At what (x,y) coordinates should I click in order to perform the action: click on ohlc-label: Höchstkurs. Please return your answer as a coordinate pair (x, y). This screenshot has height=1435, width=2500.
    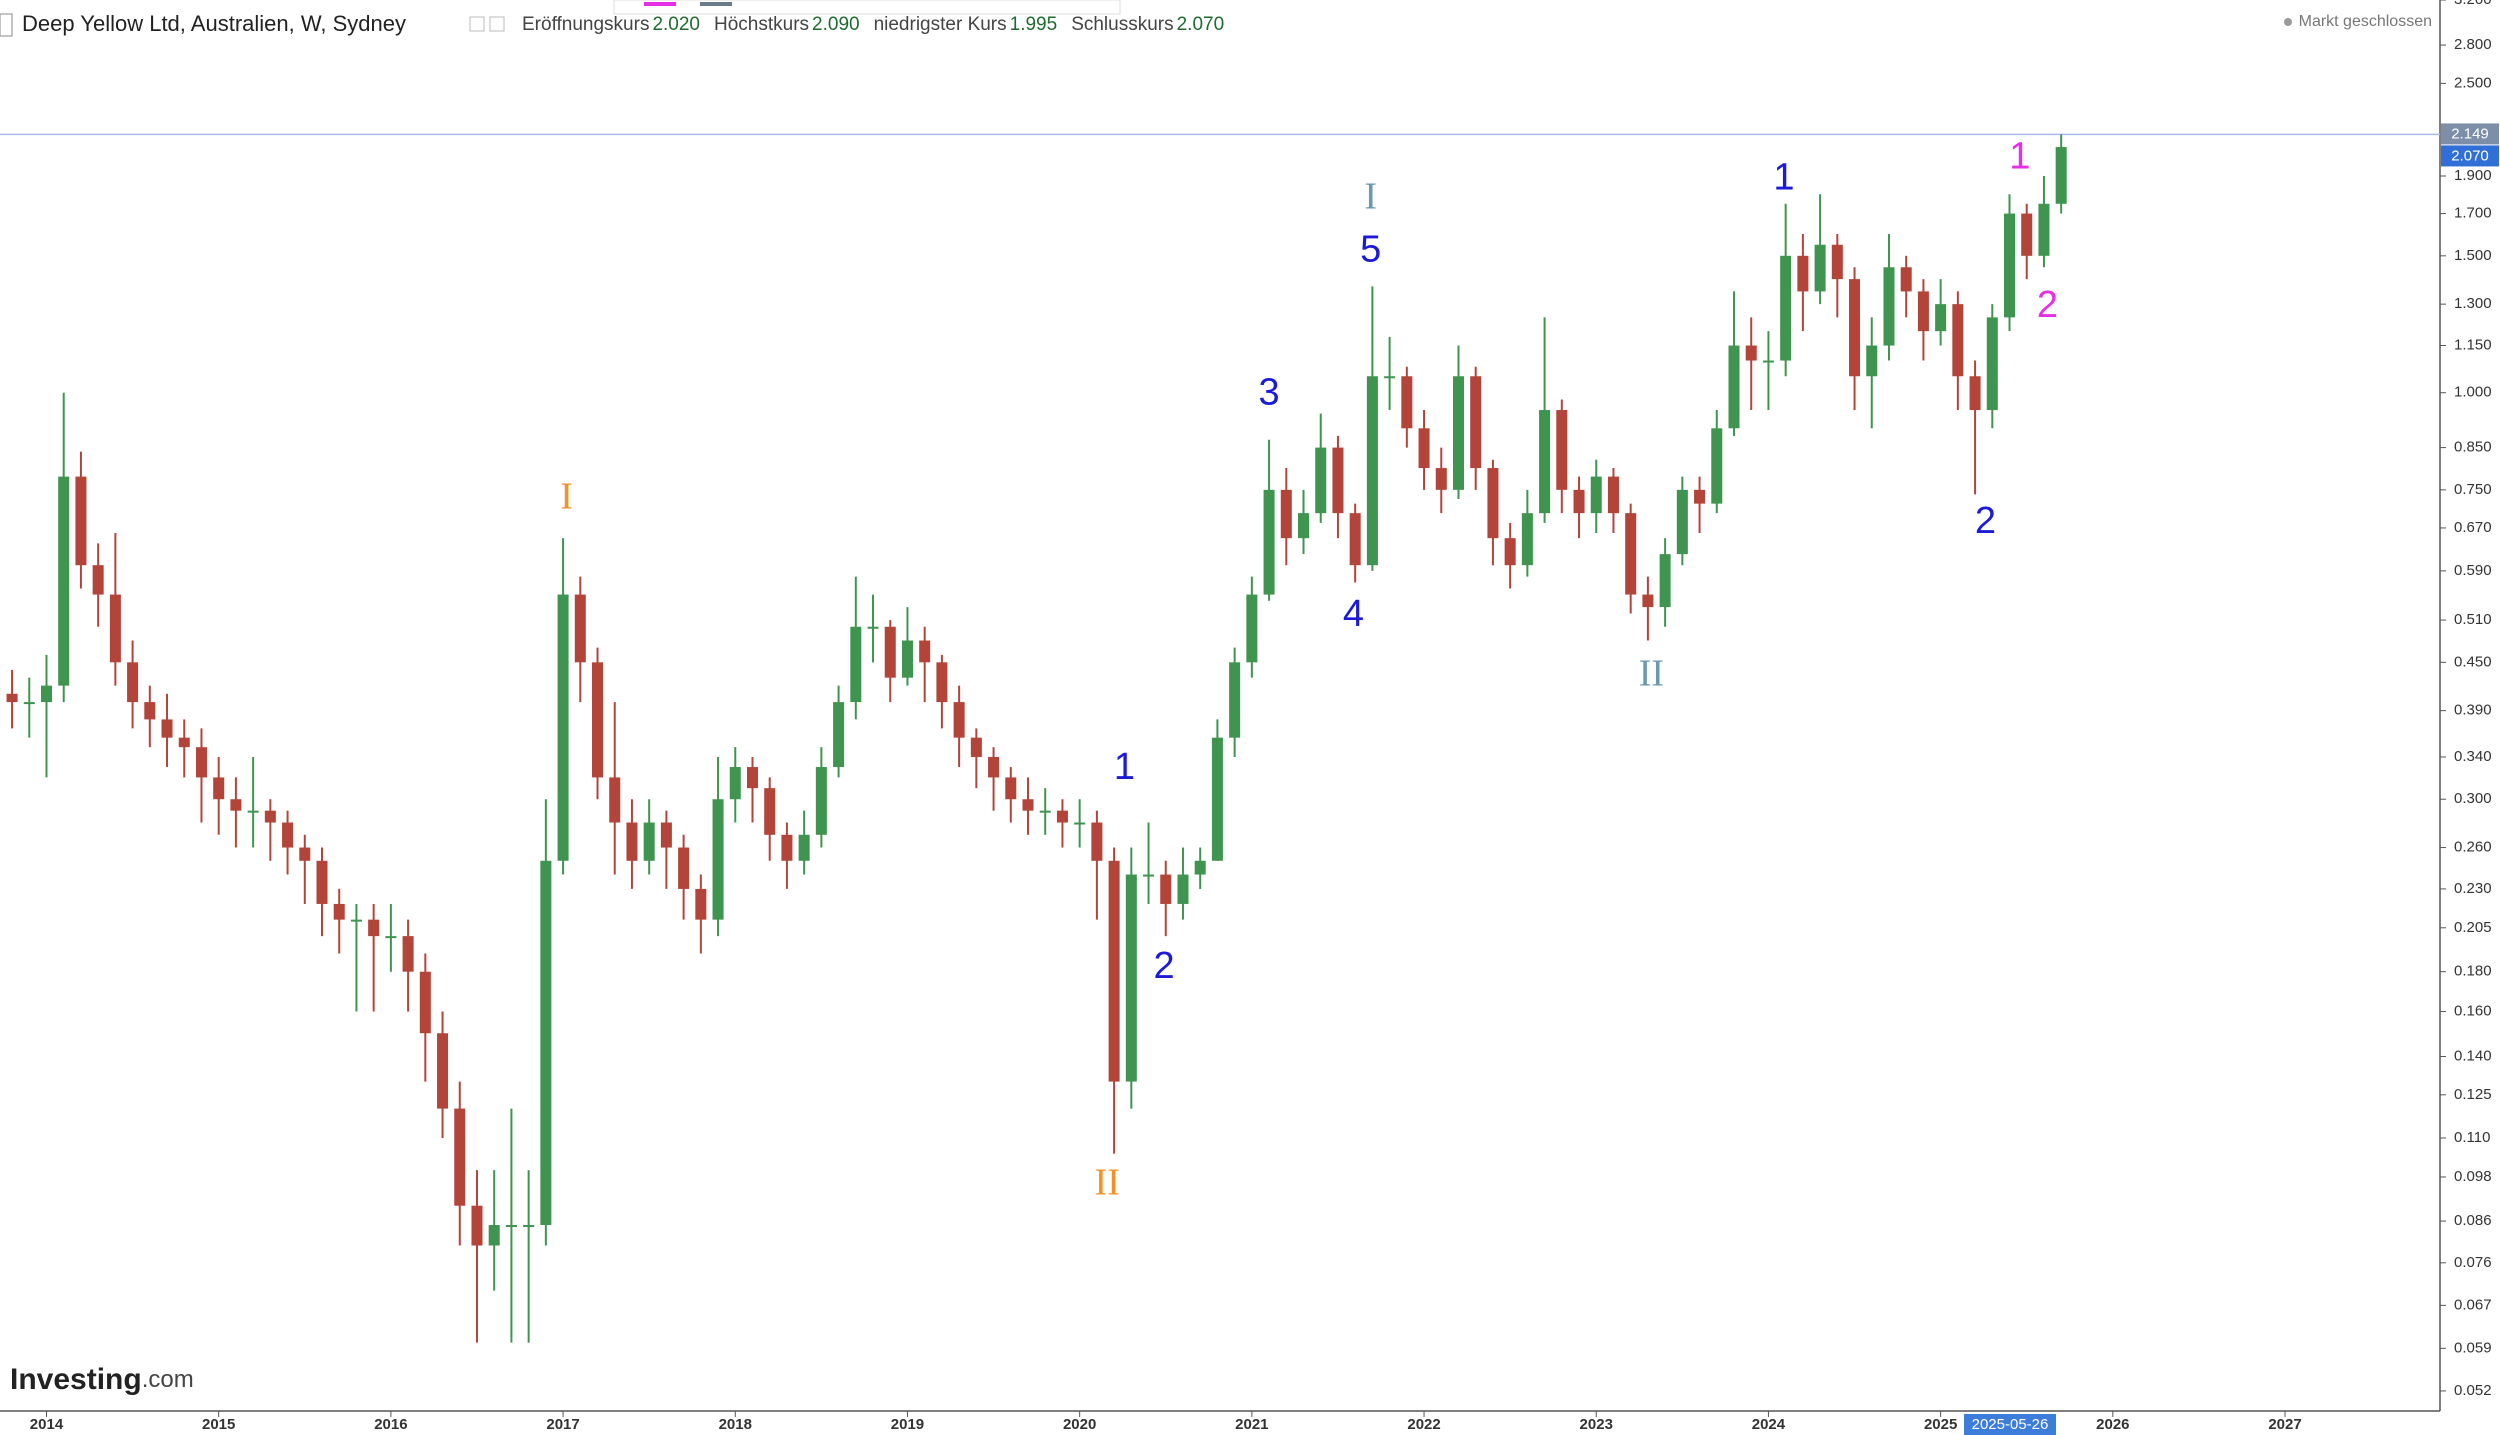
    Looking at the image, I should click on (761, 24).